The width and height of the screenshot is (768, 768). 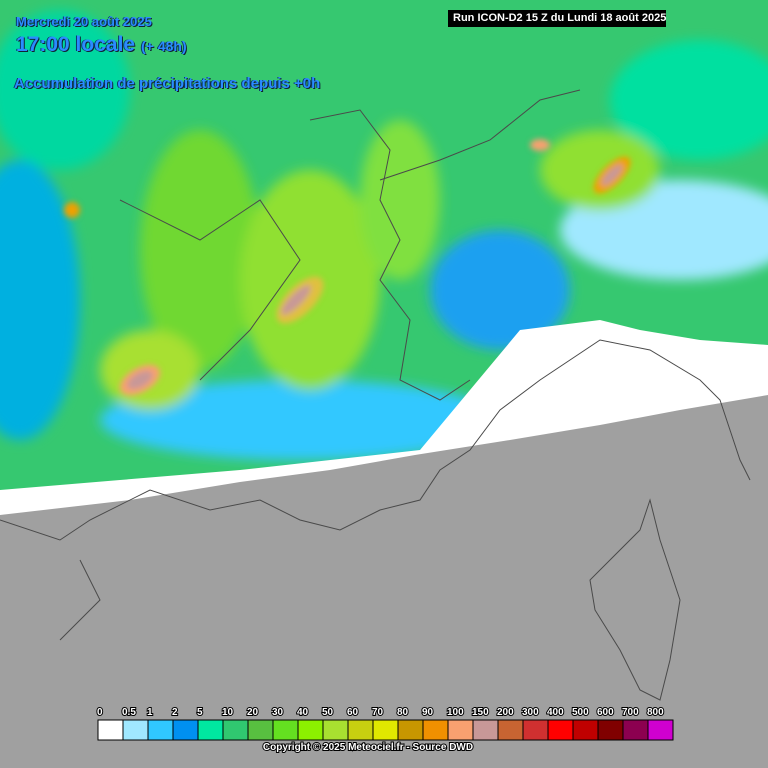 I want to click on legend-boxes, so click(x=385, y=730).